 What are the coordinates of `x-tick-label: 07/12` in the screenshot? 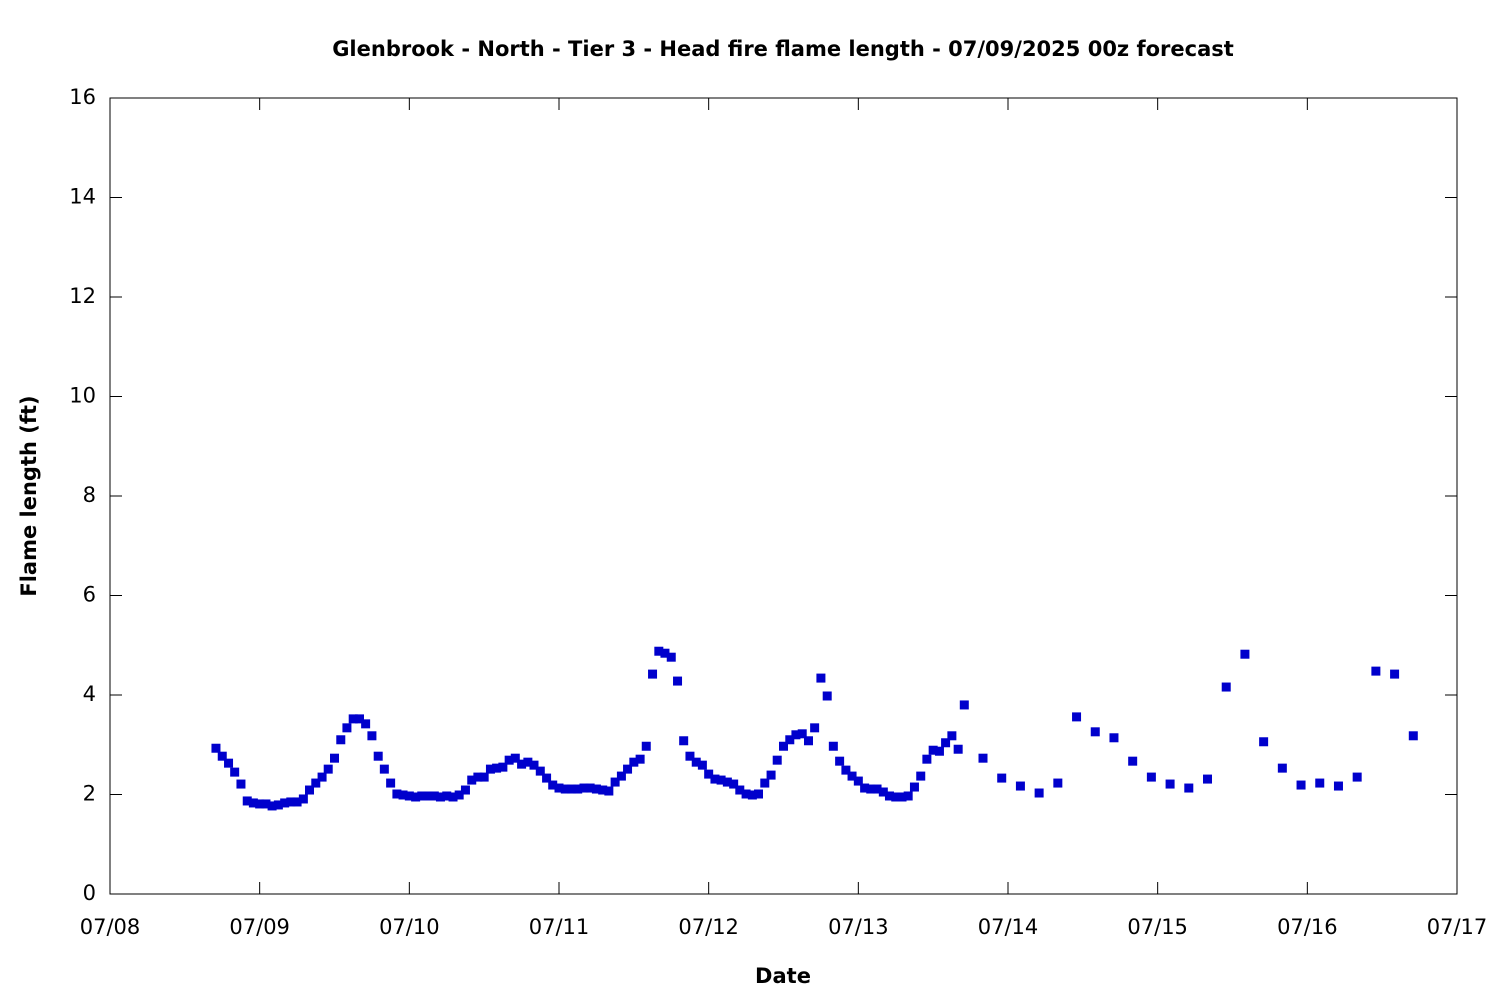 It's located at (708, 927).